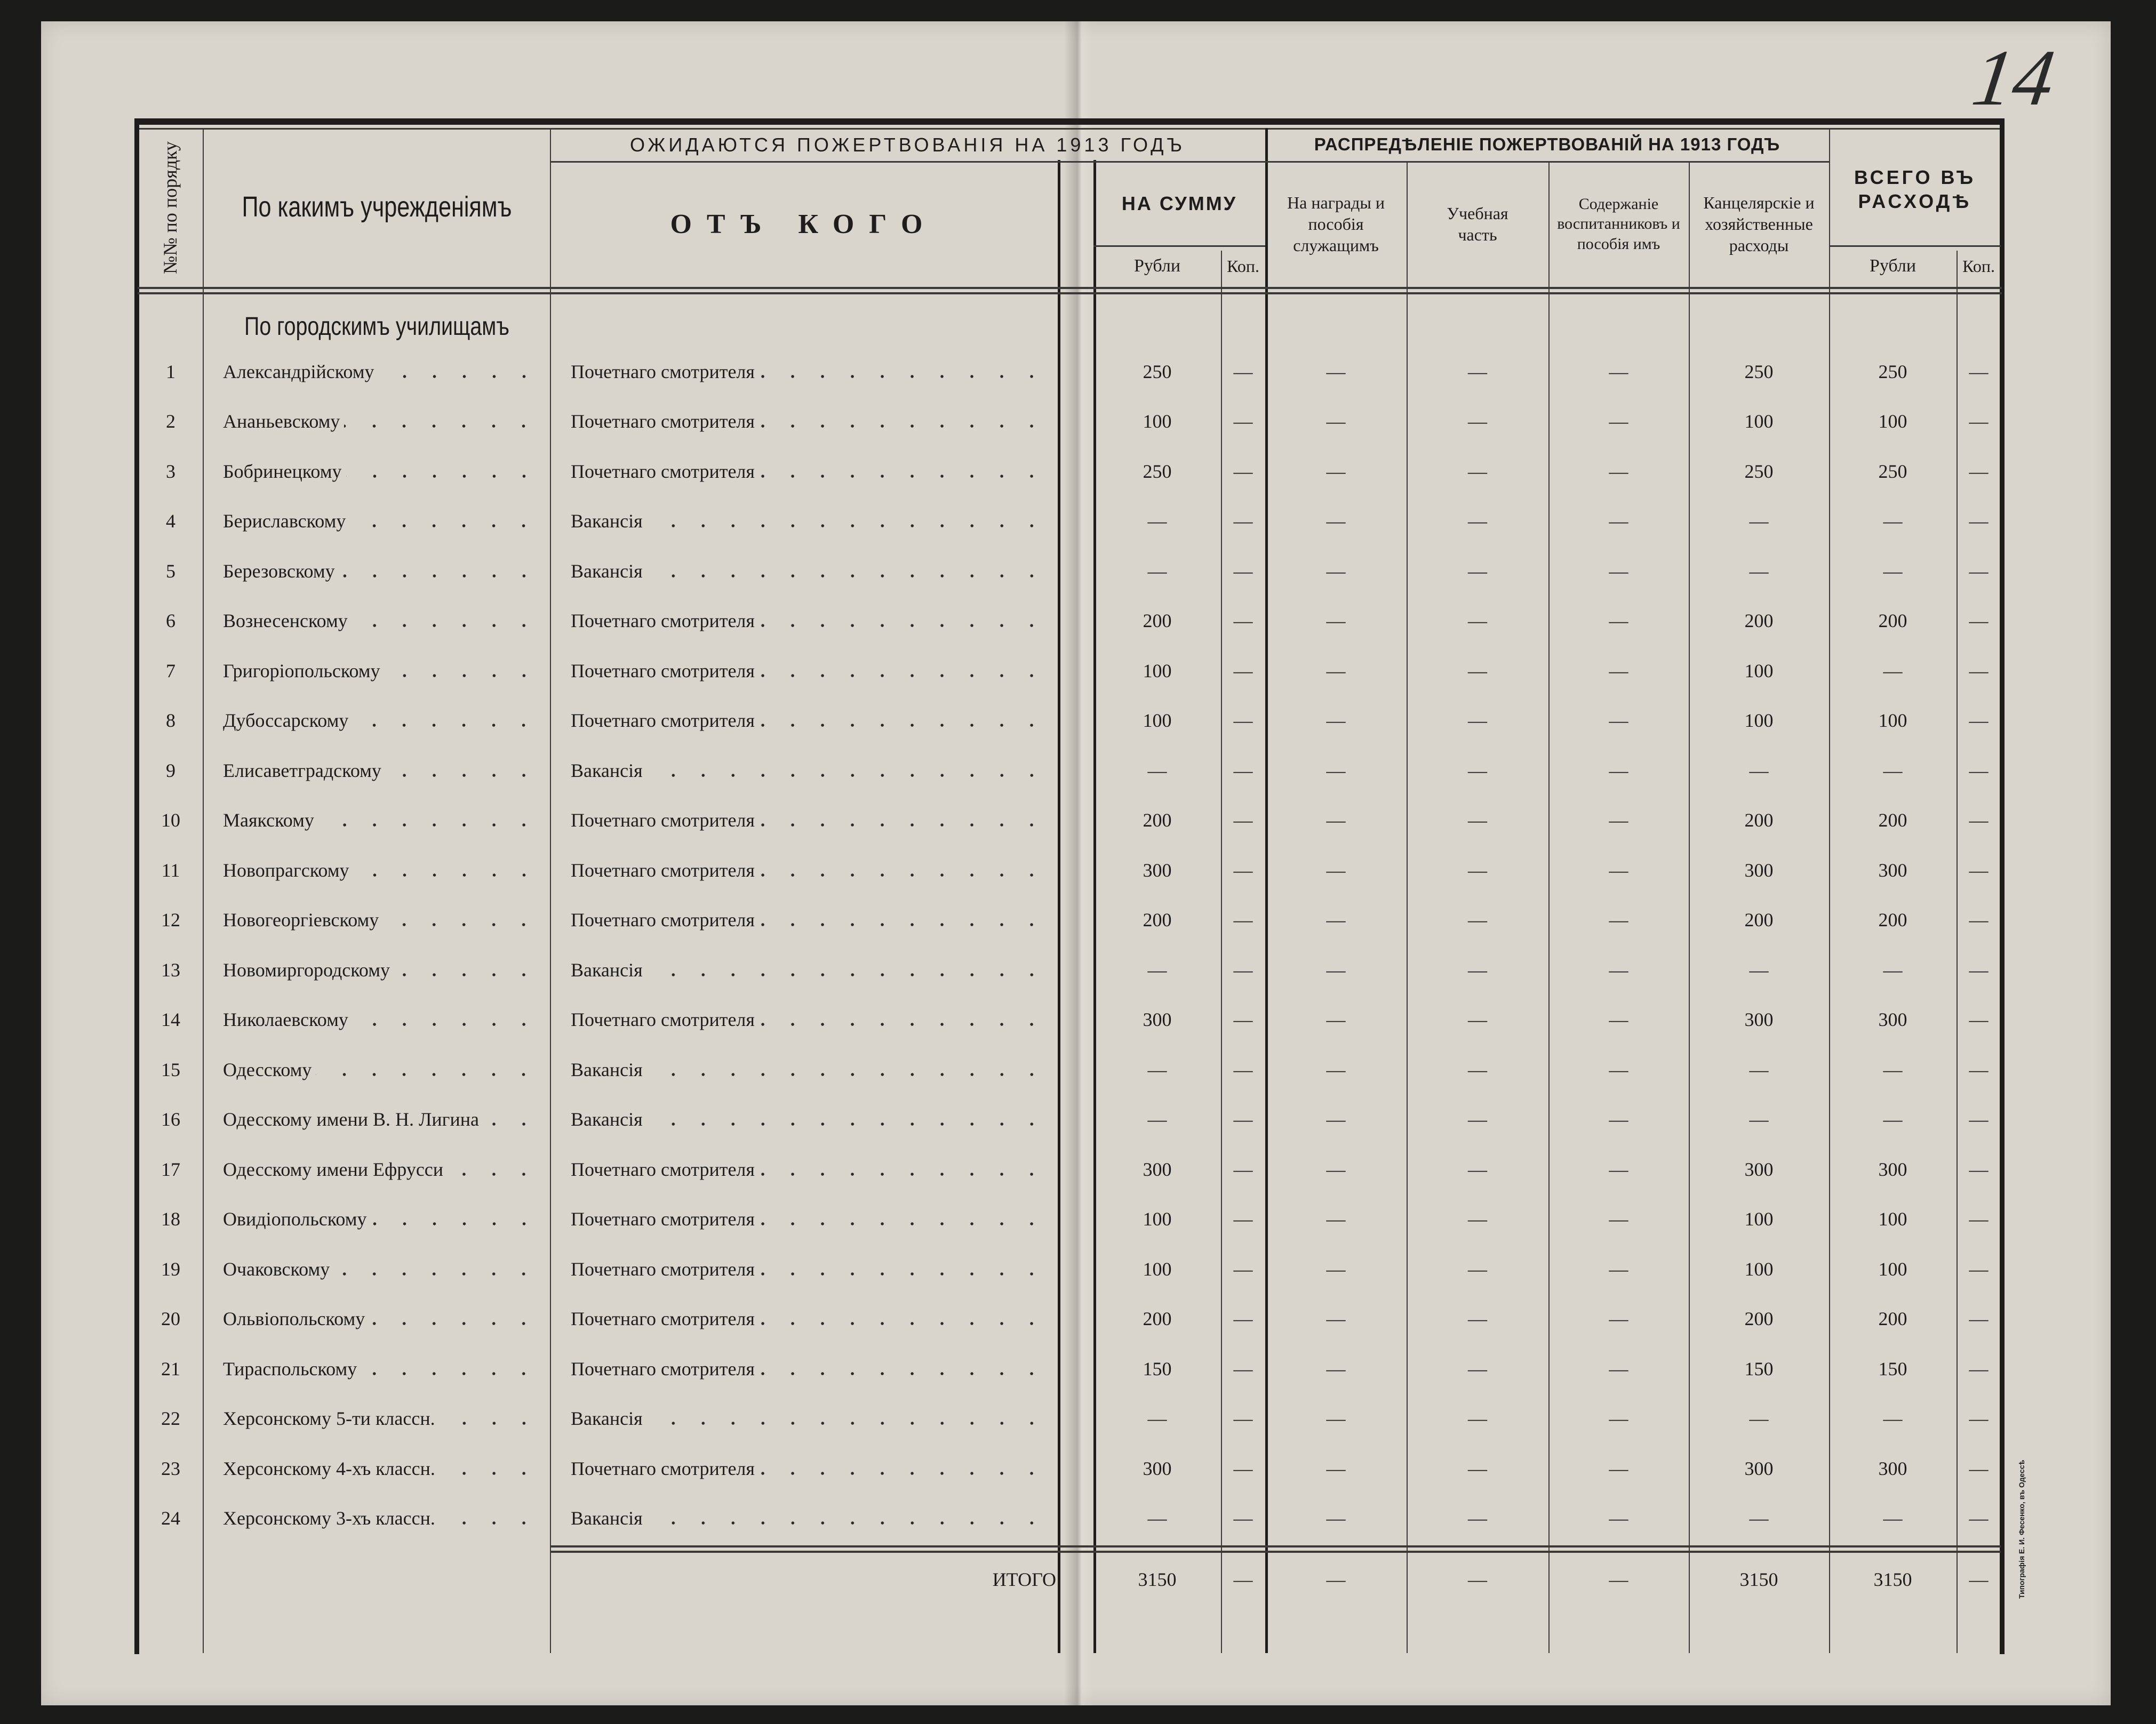  Describe the element at coordinates (334, 1169) in the screenshot. I see `institution-name-text: Одесскому имени Ефрусси` at that location.